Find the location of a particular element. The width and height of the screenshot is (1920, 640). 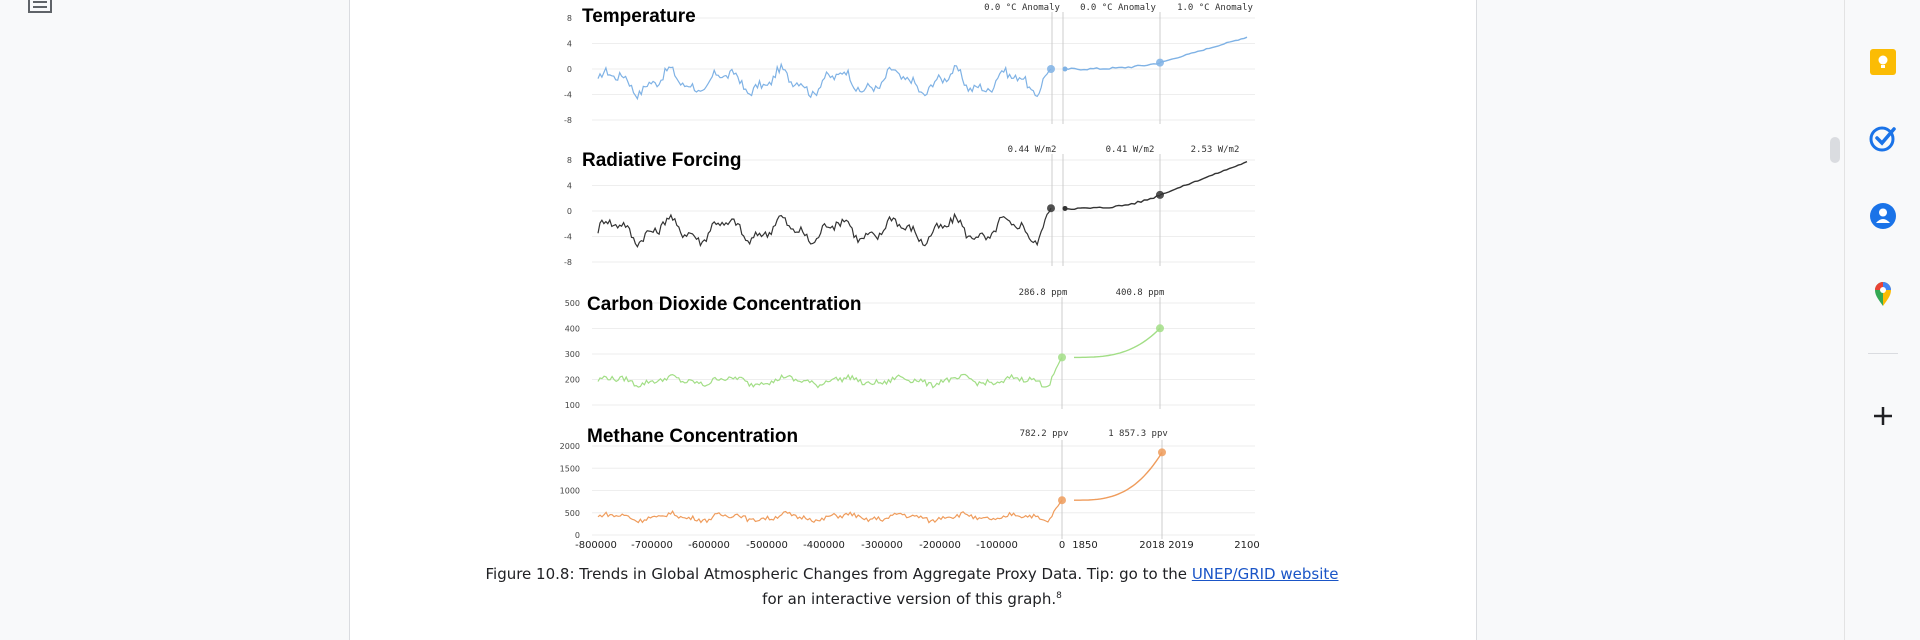

side-panel is located at coordinates (1882, 320).